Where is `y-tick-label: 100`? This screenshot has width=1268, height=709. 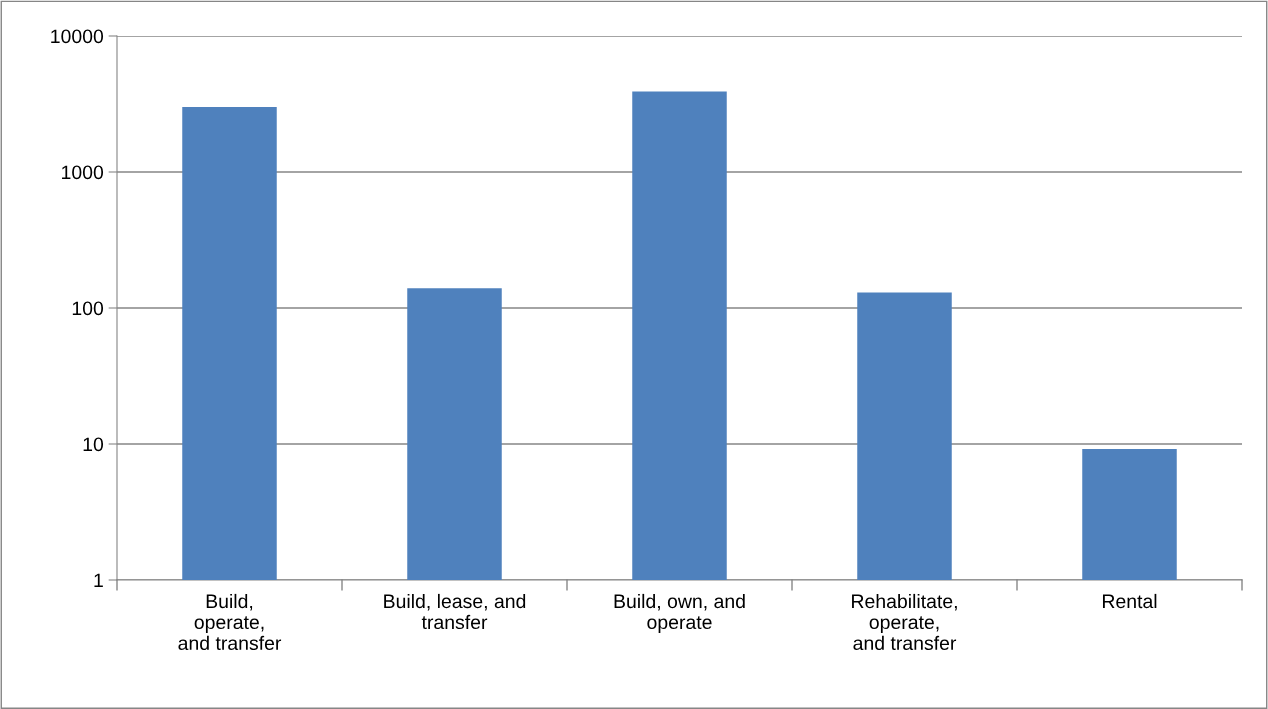
y-tick-label: 100 is located at coordinates (88, 308).